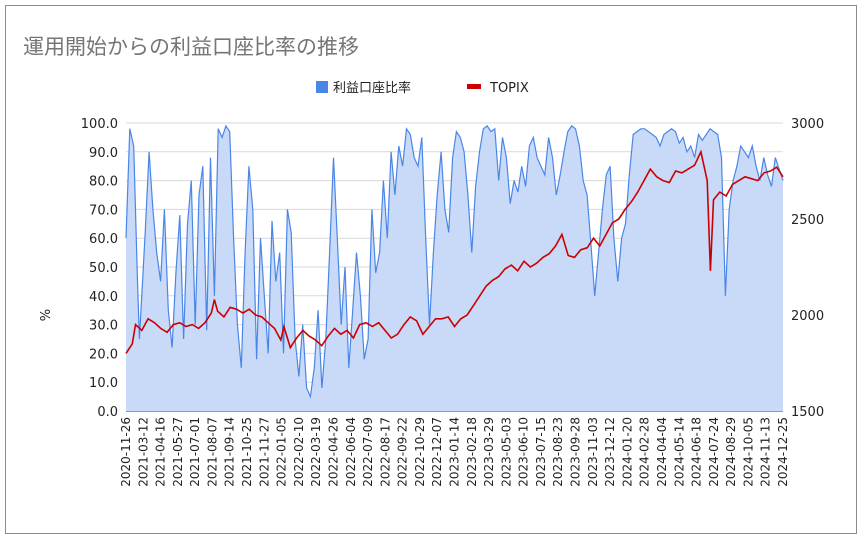  What do you see at coordinates (472, 452) in the screenshot?
I see `x-tick-label: 2023-02-18` at bounding box center [472, 452].